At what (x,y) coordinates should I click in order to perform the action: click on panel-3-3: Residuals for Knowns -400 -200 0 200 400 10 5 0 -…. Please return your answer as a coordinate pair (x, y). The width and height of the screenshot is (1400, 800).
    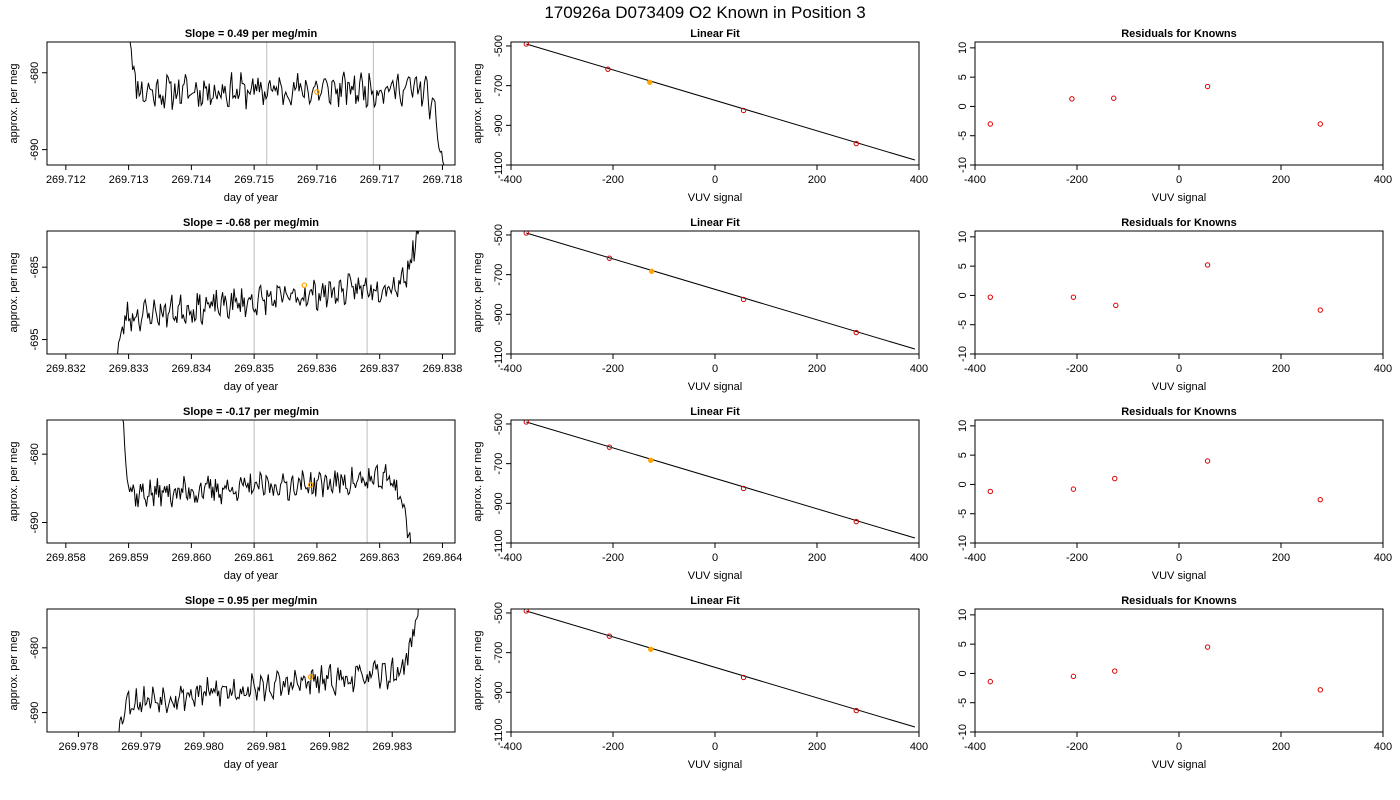
    Looking at the image, I should click on (1174, 494).